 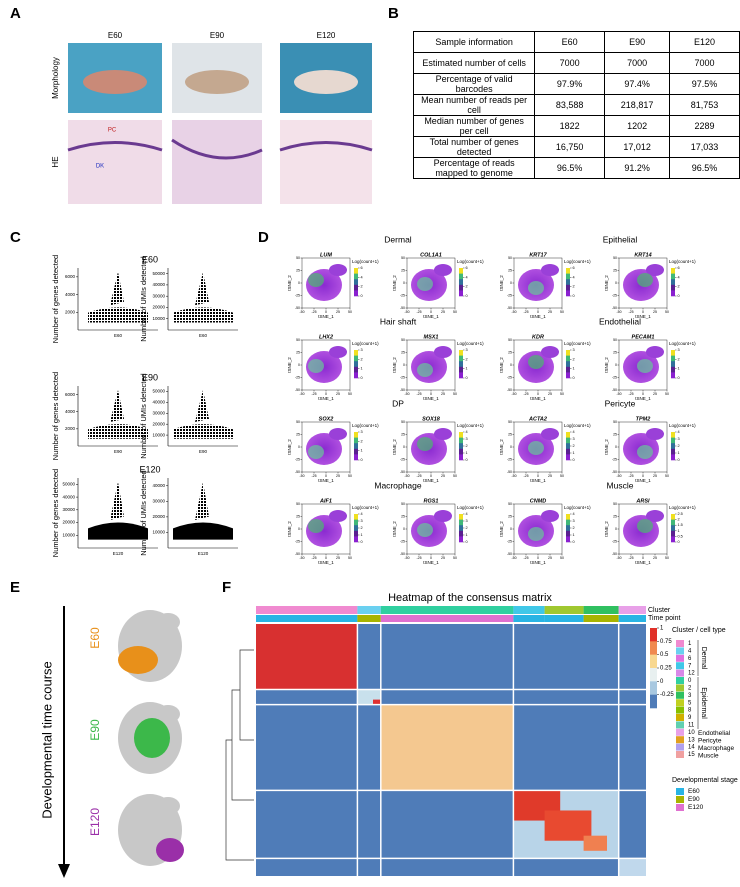 I want to click on colorbar-label: 2.5, so click(x=680, y=514).